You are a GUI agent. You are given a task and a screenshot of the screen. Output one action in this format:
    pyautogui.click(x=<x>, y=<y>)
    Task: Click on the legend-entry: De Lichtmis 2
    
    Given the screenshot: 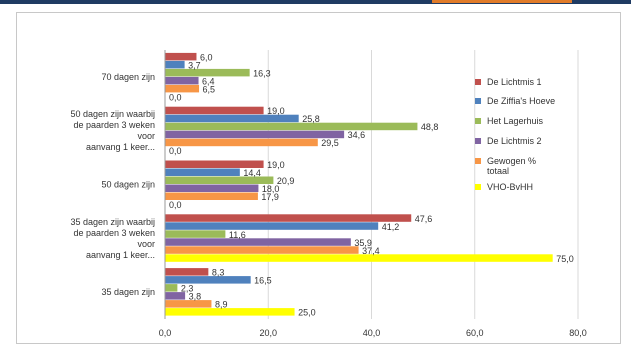 What is the action you would take?
    pyautogui.click(x=514, y=141)
    